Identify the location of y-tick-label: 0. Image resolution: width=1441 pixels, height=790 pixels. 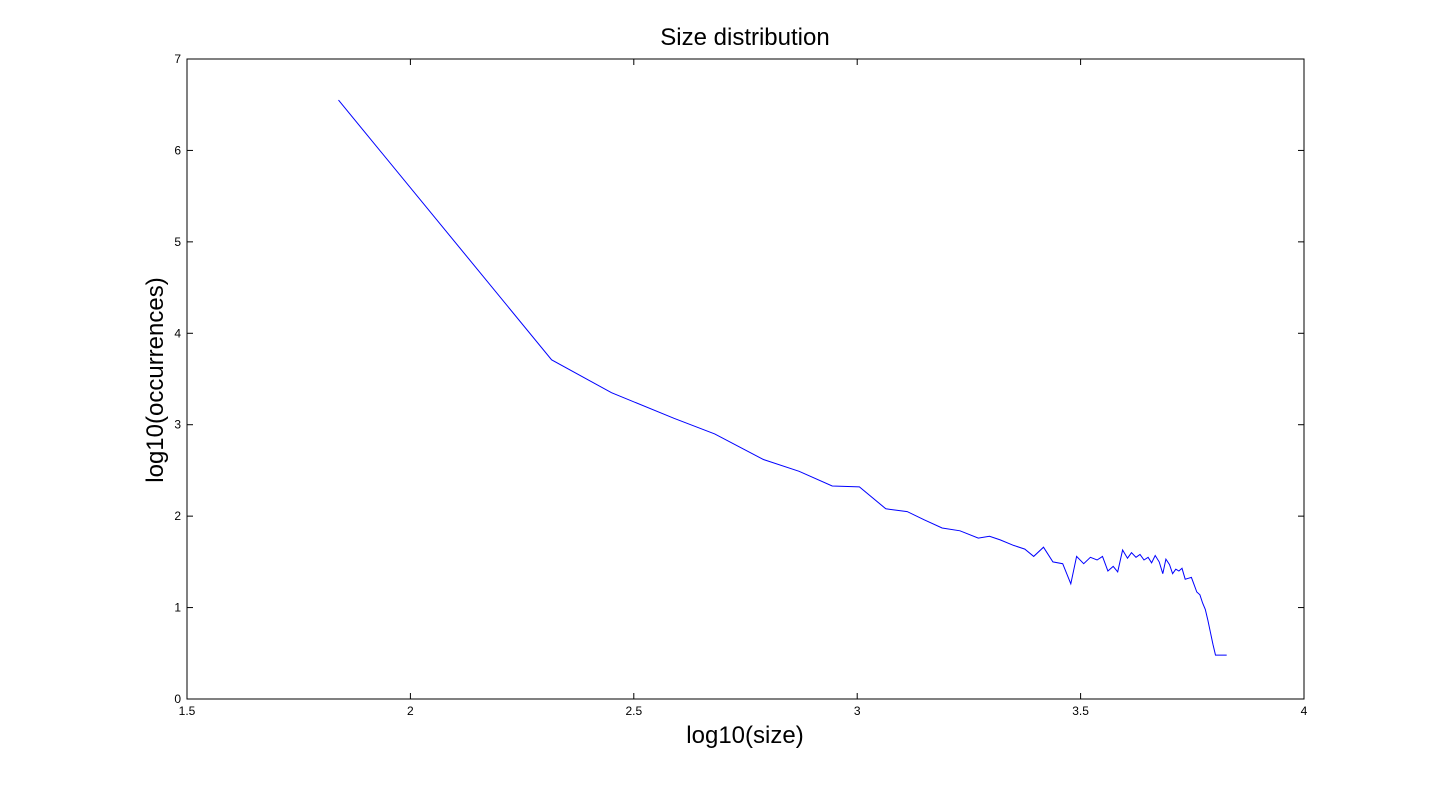
(177, 699).